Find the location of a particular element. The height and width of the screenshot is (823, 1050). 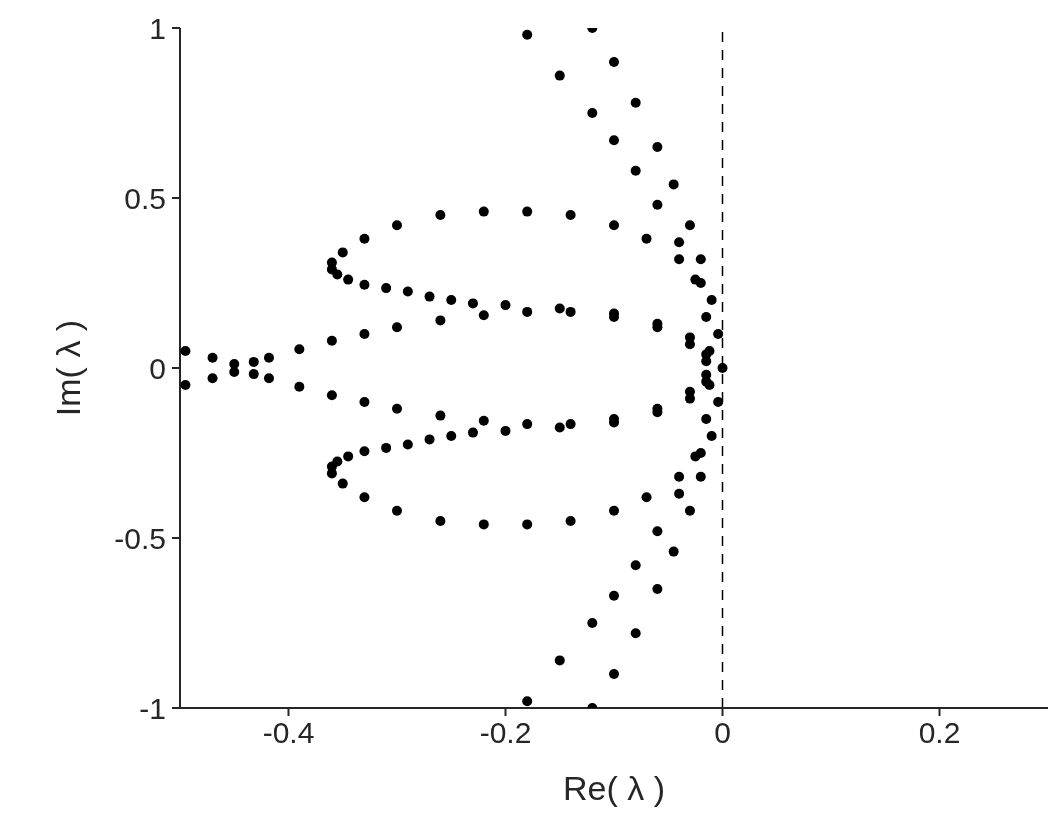

x-tick-label: 0.2 is located at coordinates (939, 733).